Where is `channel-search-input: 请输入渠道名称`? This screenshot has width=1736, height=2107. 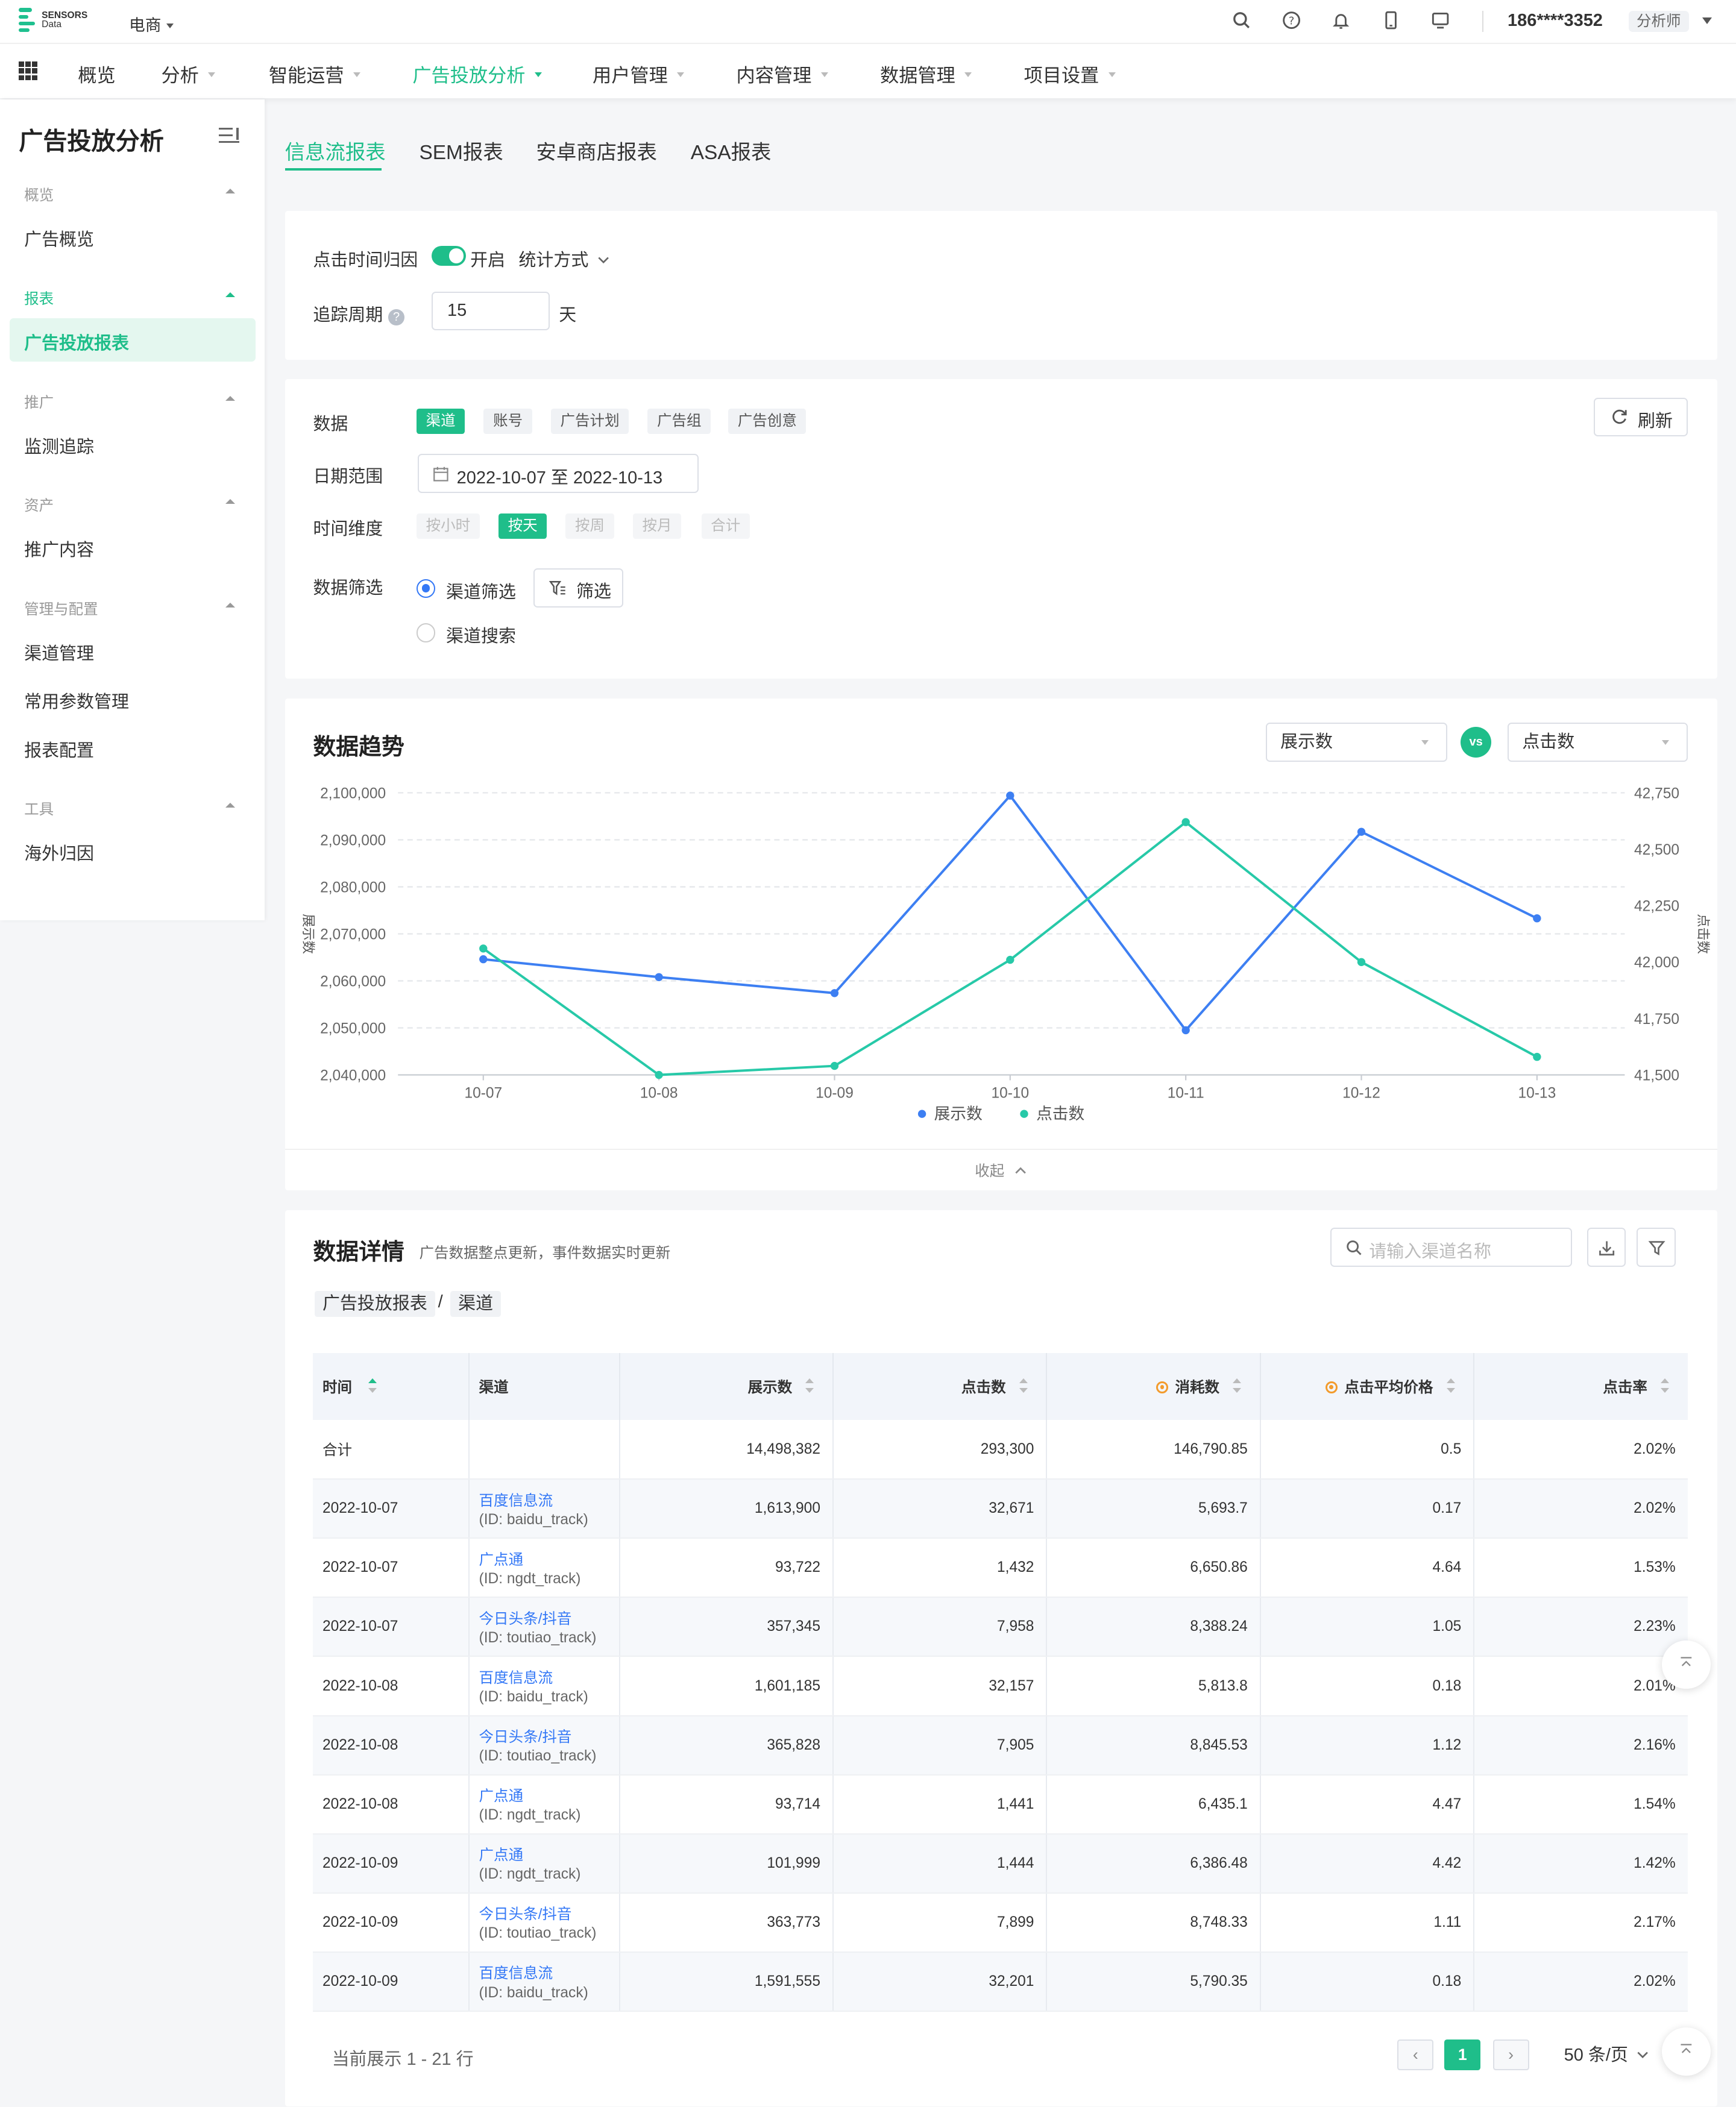 channel-search-input: 请输入渠道名称 is located at coordinates (1451, 1247).